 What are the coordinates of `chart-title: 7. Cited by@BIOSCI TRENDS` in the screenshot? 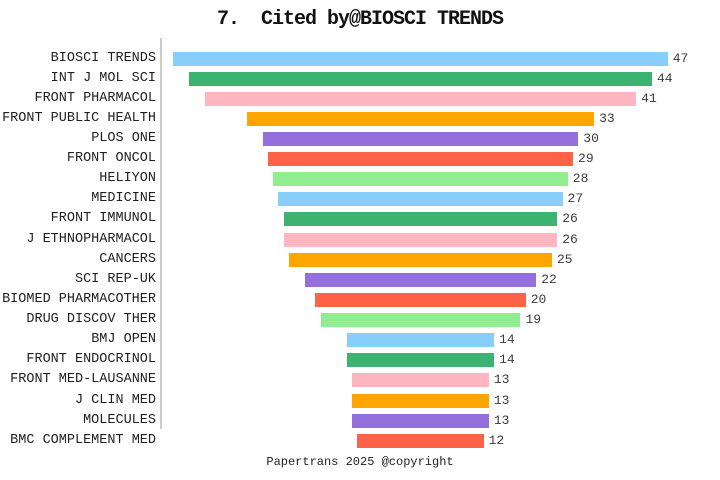 It's located at (360, 19).